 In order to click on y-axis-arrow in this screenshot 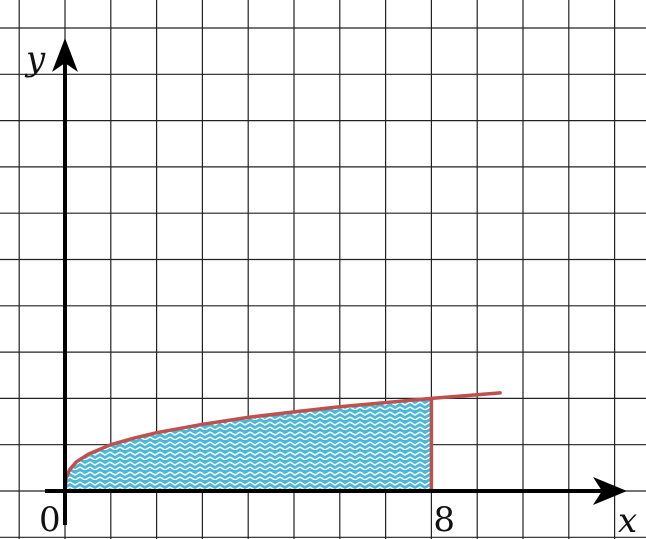, I will do `click(65, 55)`.